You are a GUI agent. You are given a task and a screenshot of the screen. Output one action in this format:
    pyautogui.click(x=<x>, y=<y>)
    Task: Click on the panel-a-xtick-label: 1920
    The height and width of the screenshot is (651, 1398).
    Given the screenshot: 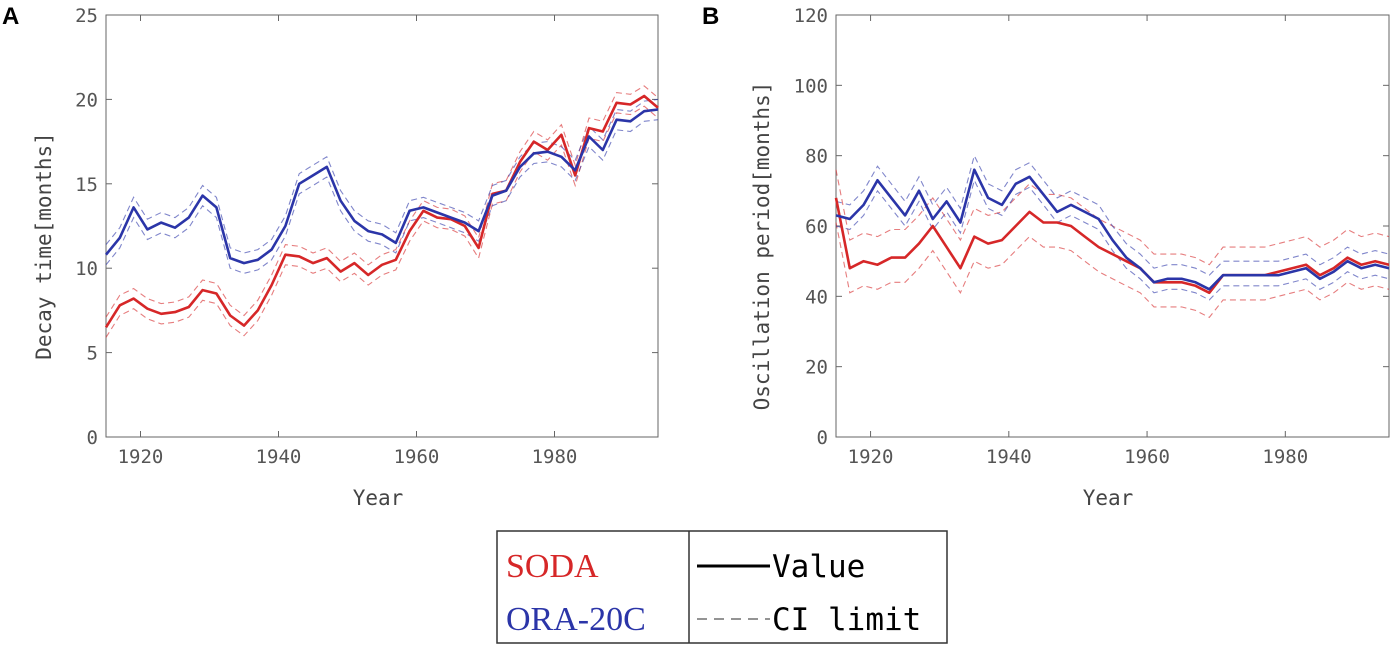 What is the action you would take?
    pyautogui.click(x=141, y=457)
    